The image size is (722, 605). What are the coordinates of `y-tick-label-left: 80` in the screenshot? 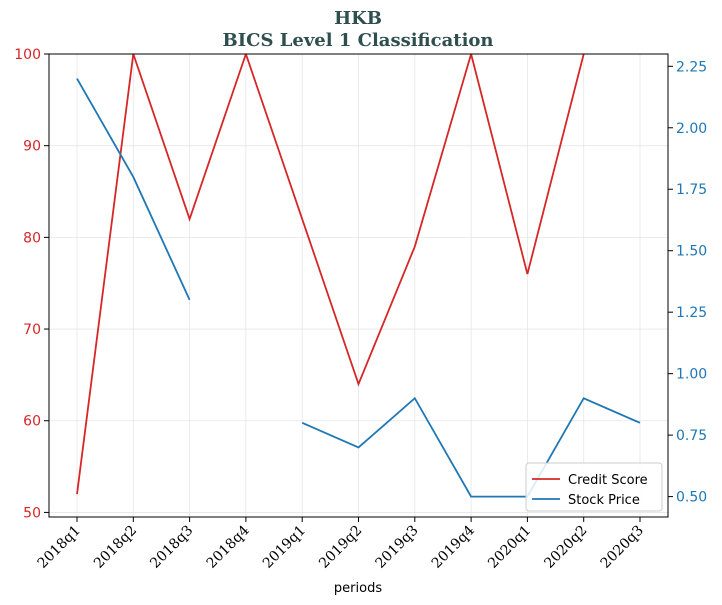 It's located at (32, 238).